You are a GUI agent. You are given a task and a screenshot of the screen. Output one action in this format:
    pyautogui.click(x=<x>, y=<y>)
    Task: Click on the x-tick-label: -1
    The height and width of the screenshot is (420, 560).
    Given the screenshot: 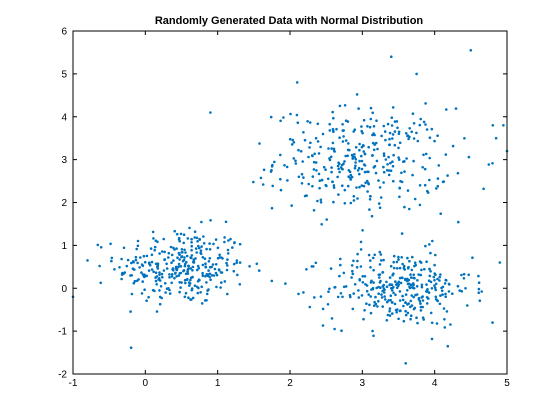 What is the action you would take?
    pyautogui.click(x=73, y=383)
    